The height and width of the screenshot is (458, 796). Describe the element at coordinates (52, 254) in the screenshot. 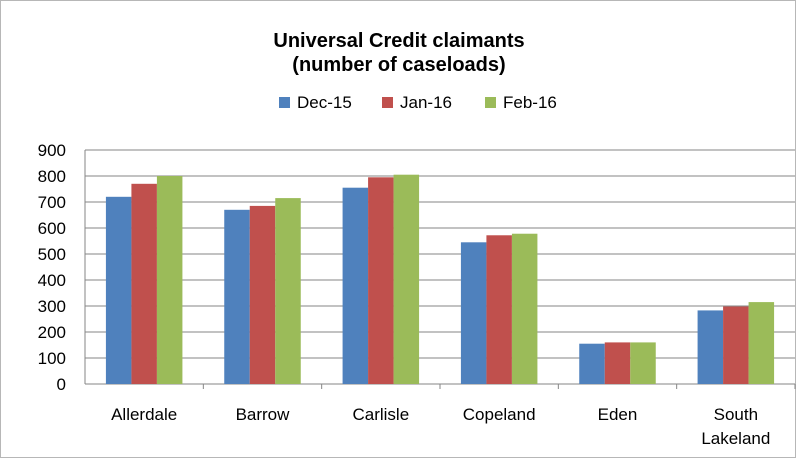

I see `y-tick-label: 500` at that location.